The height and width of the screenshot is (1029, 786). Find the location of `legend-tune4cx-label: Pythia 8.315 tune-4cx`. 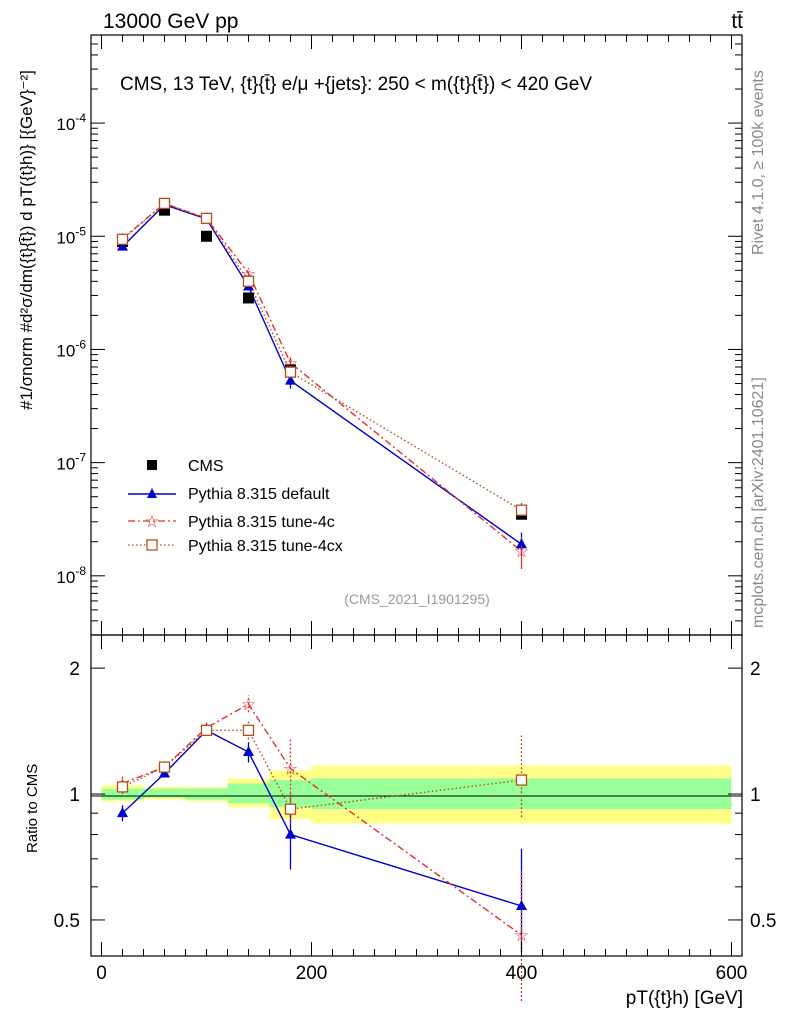

legend-tune4cx-label: Pythia 8.315 tune-4cx is located at coordinates (265, 546).